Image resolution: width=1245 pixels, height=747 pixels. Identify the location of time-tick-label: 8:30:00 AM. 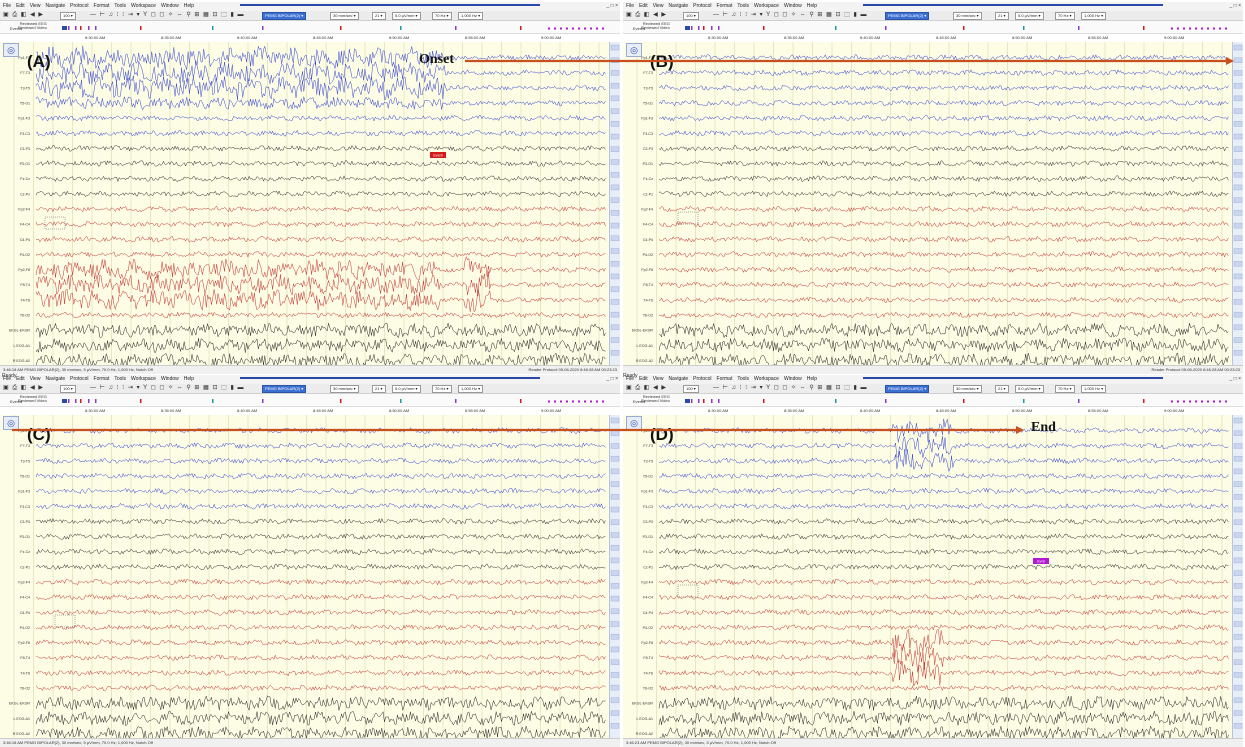
(718, 37).